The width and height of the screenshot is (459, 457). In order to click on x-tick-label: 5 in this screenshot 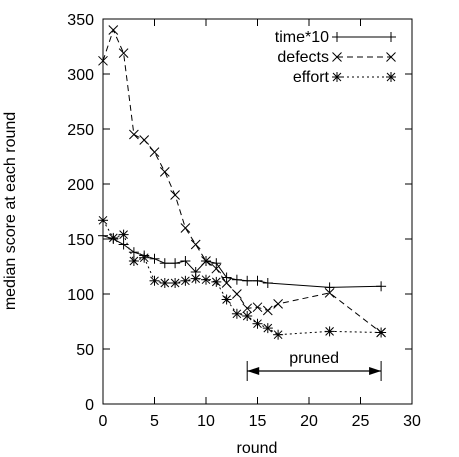, I will do `click(154, 421)`.